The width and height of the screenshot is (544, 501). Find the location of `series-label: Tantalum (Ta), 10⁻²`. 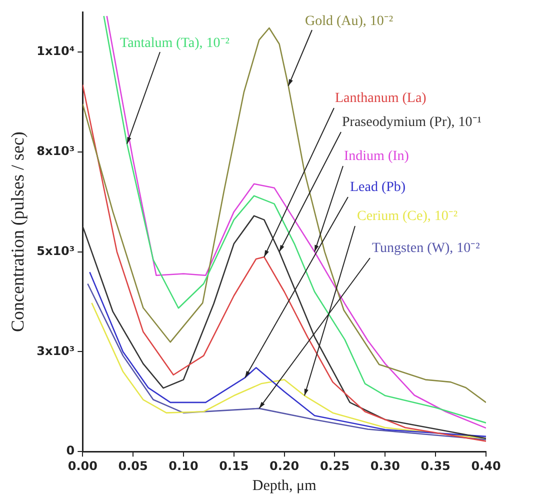

series-label: Tantalum (Ta), 10⁻² is located at coordinates (175, 43).